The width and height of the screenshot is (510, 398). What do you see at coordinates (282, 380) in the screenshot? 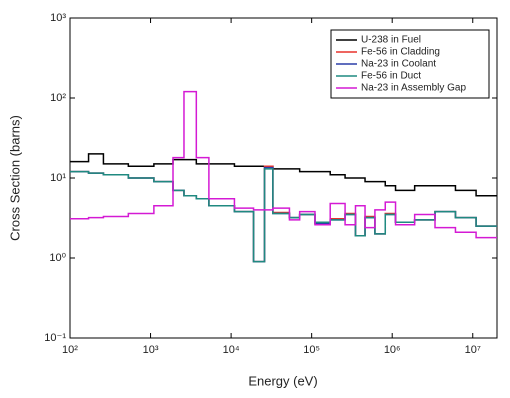
I see `x-axis-title: Energy (eV)` at bounding box center [282, 380].